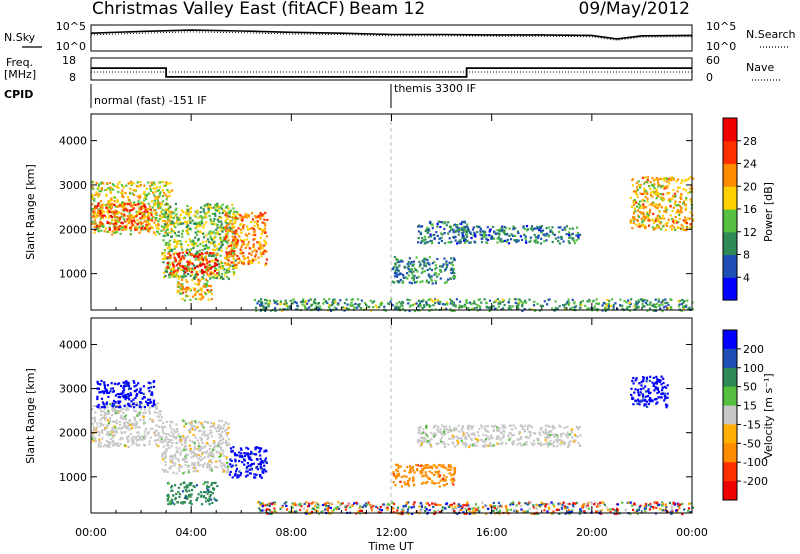 This screenshot has width=800, height=554. What do you see at coordinates (19, 62) in the screenshot?
I see `freq-label-line1: Freq.` at bounding box center [19, 62].